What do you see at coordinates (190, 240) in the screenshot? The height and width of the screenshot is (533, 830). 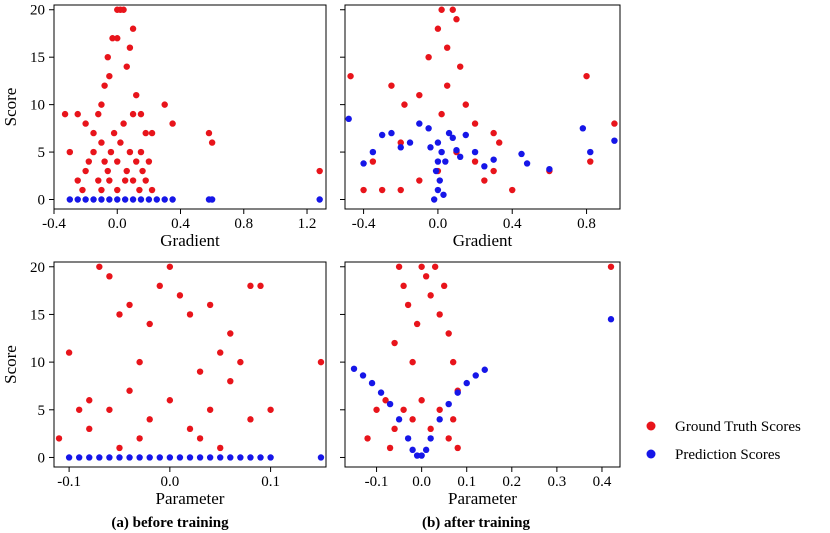 I see `x-axis-label: Gradient` at bounding box center [190, 240].